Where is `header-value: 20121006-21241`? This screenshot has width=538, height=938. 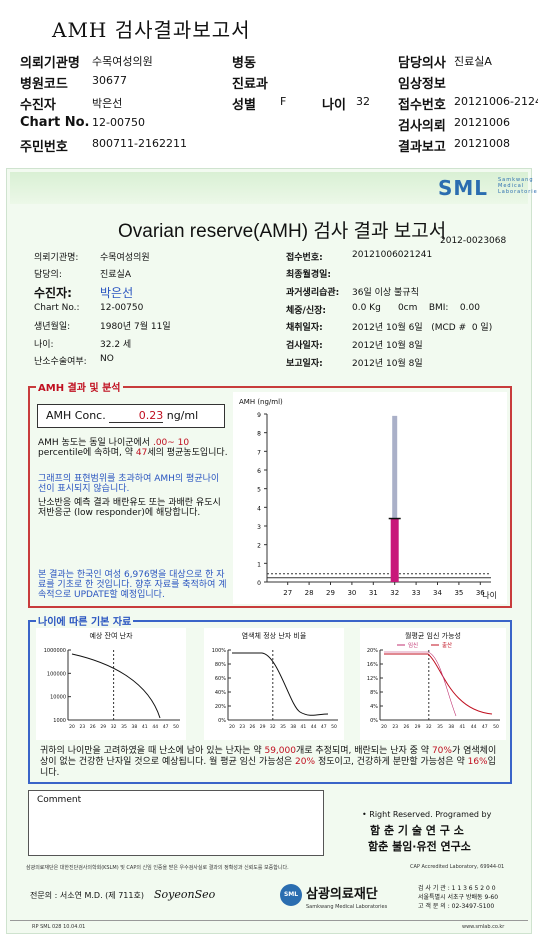 header-value: 20121006-21241 is located at coordinates (496, 101).